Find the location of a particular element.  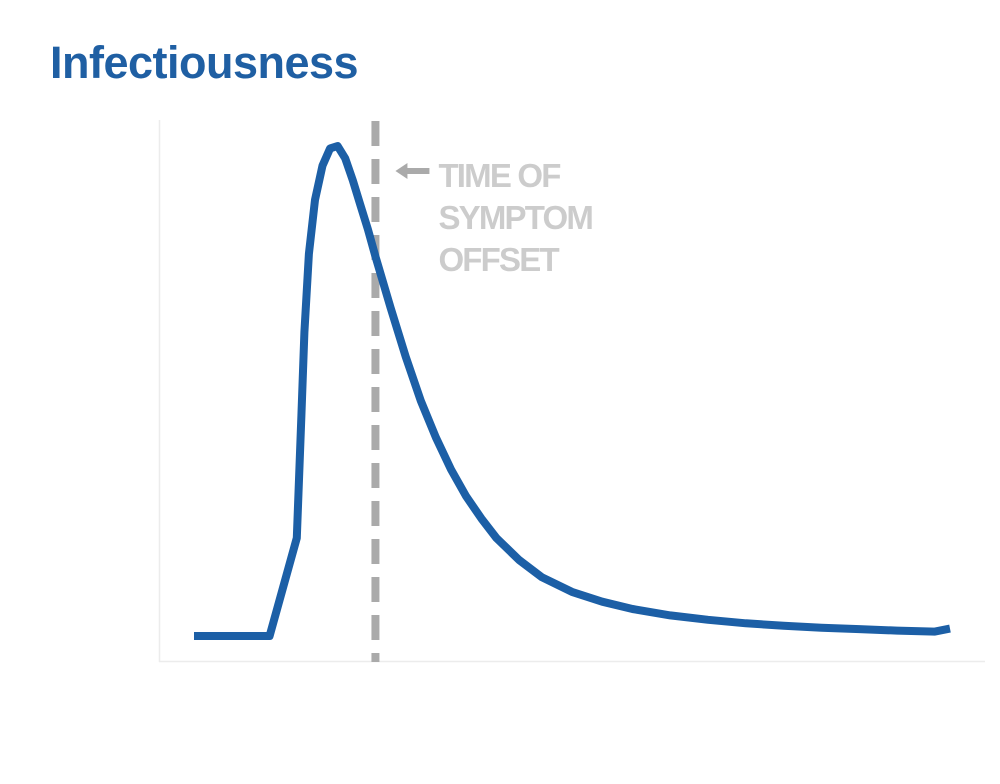

chart-title: Infectiousness is located at coordinates (204, 62).